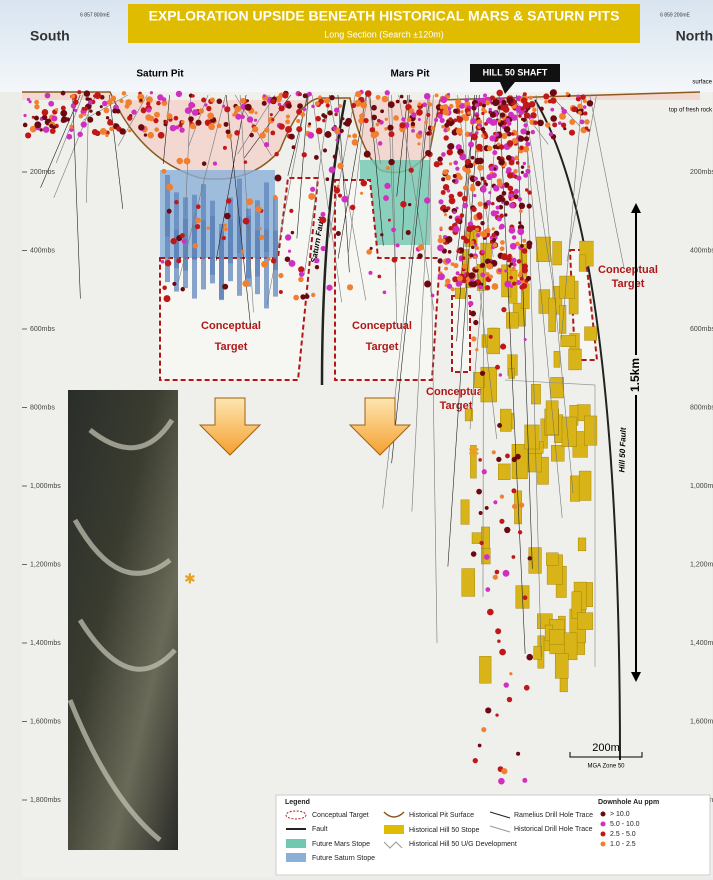 The height and width of the screenshot is (880, 713). I want to click on asterisk: ✱, so click(474, 452).